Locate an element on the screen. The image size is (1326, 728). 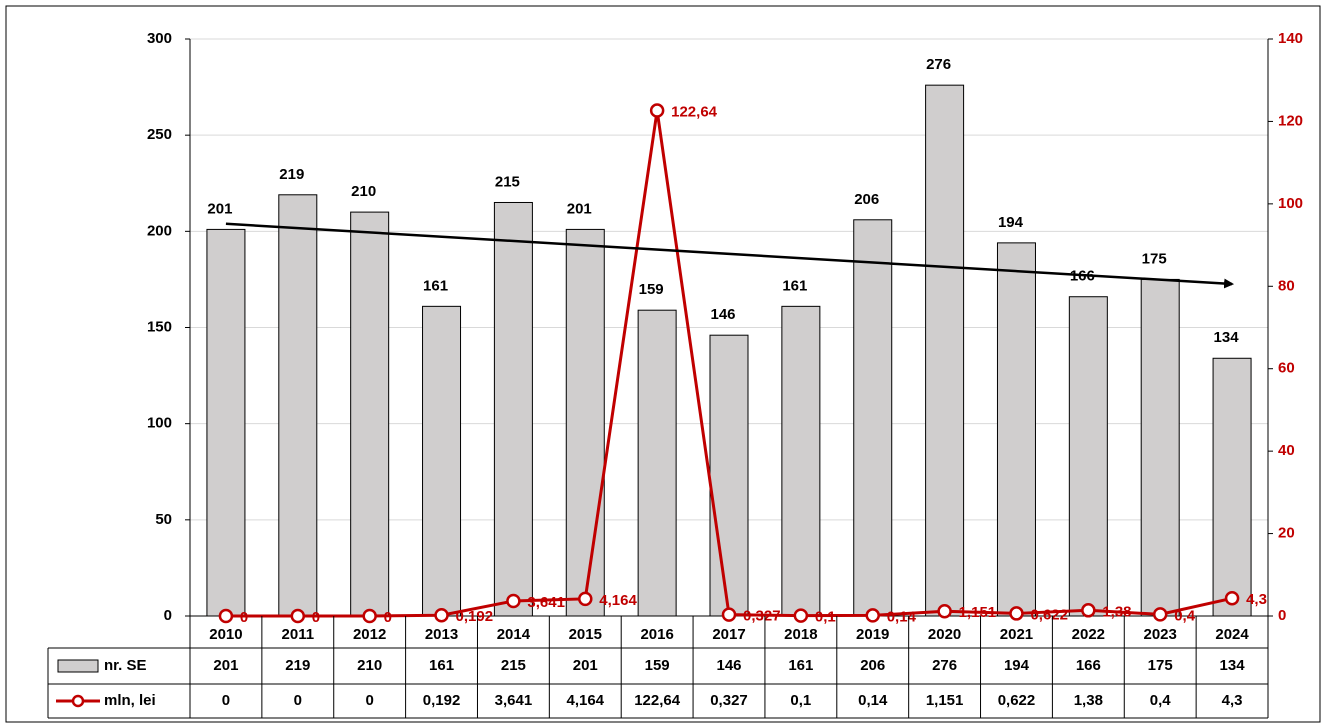
table-cell: 0,192 is located at coordinates (442, 700).